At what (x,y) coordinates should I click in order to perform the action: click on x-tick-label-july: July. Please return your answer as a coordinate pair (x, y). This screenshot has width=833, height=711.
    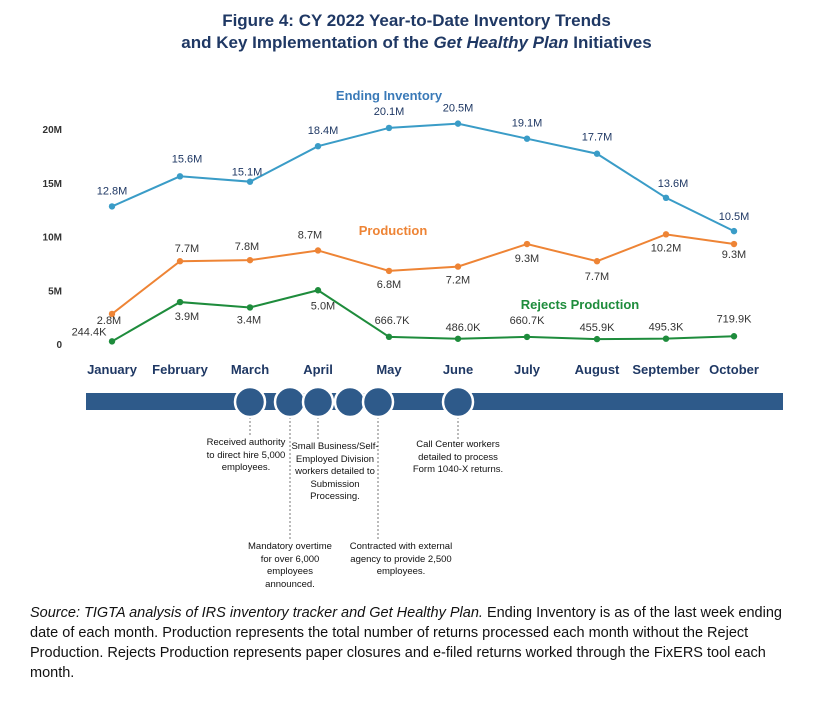
    Looking at the image, I should click on (527, 369).